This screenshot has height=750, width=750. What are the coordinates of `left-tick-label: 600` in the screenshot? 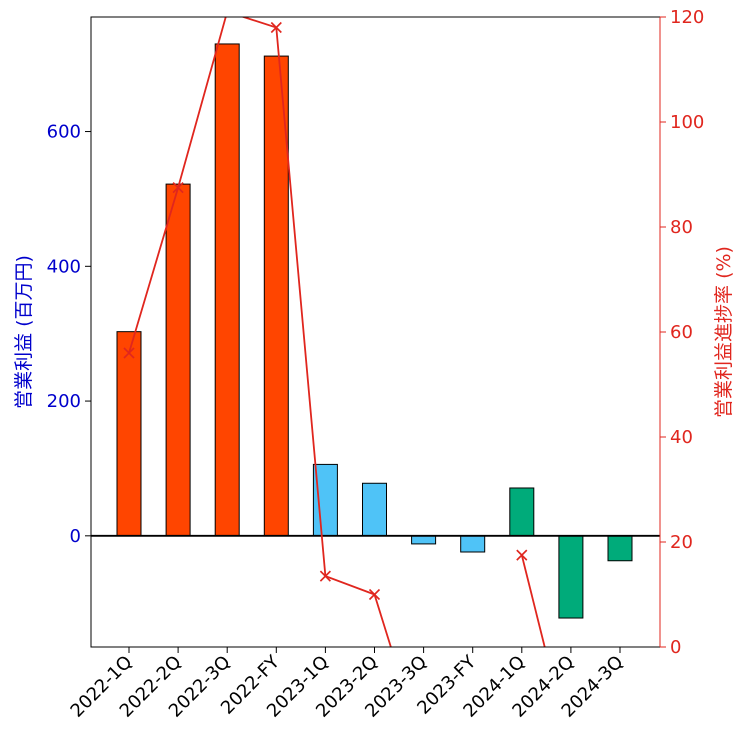 It's located at (64, 132).